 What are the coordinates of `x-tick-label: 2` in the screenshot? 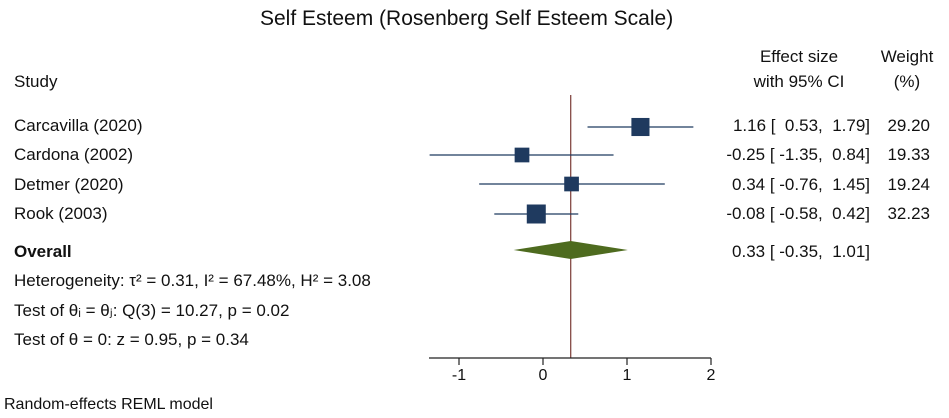 It's located at (711, 375).